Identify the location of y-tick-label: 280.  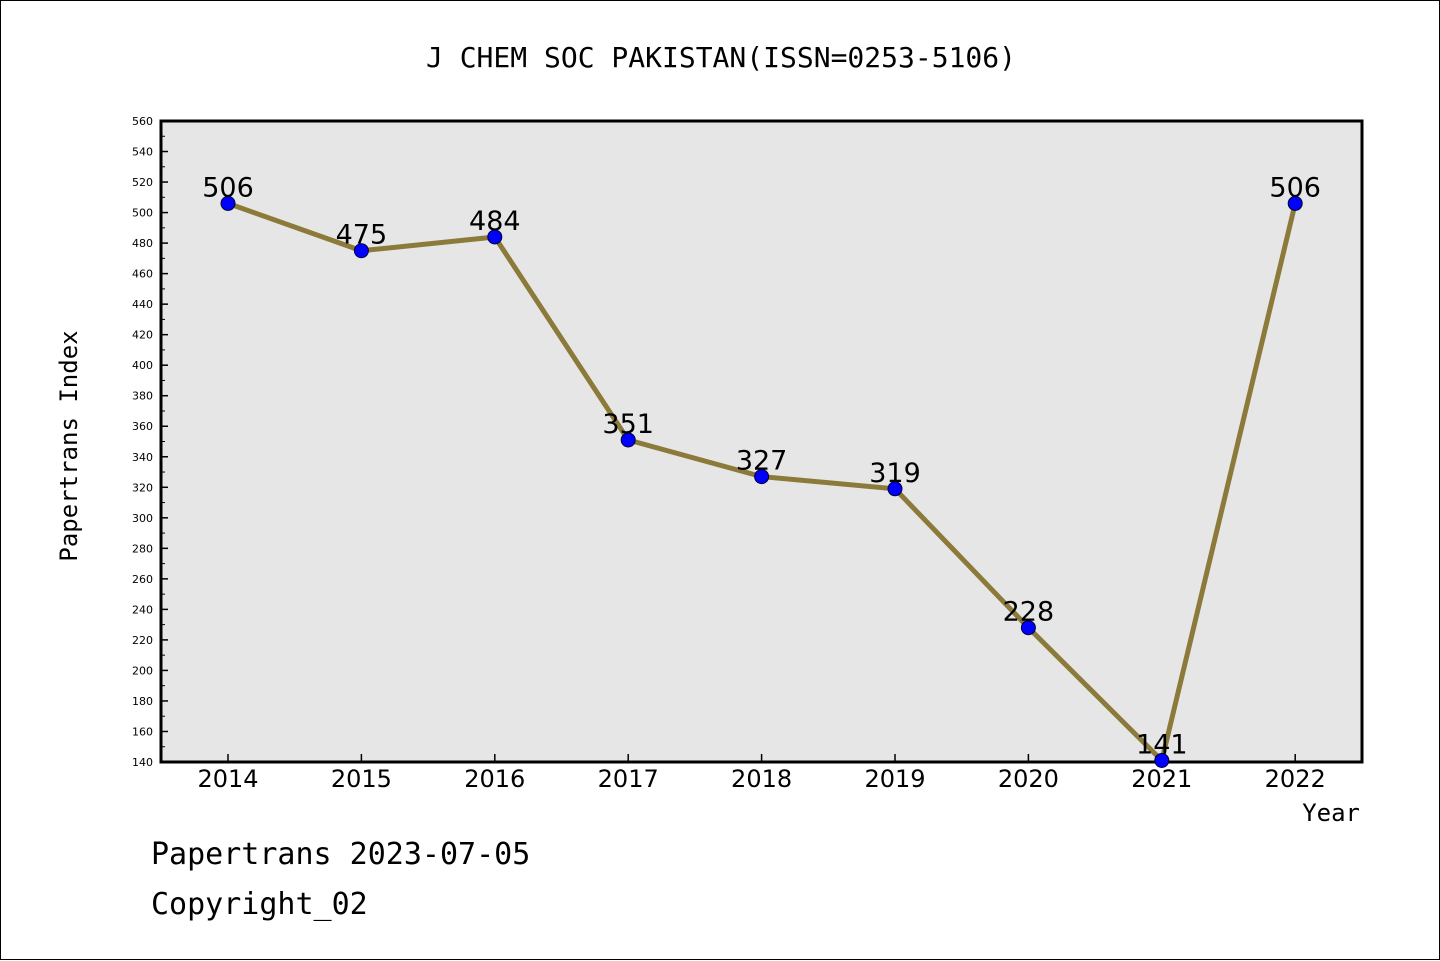
(142, 548).